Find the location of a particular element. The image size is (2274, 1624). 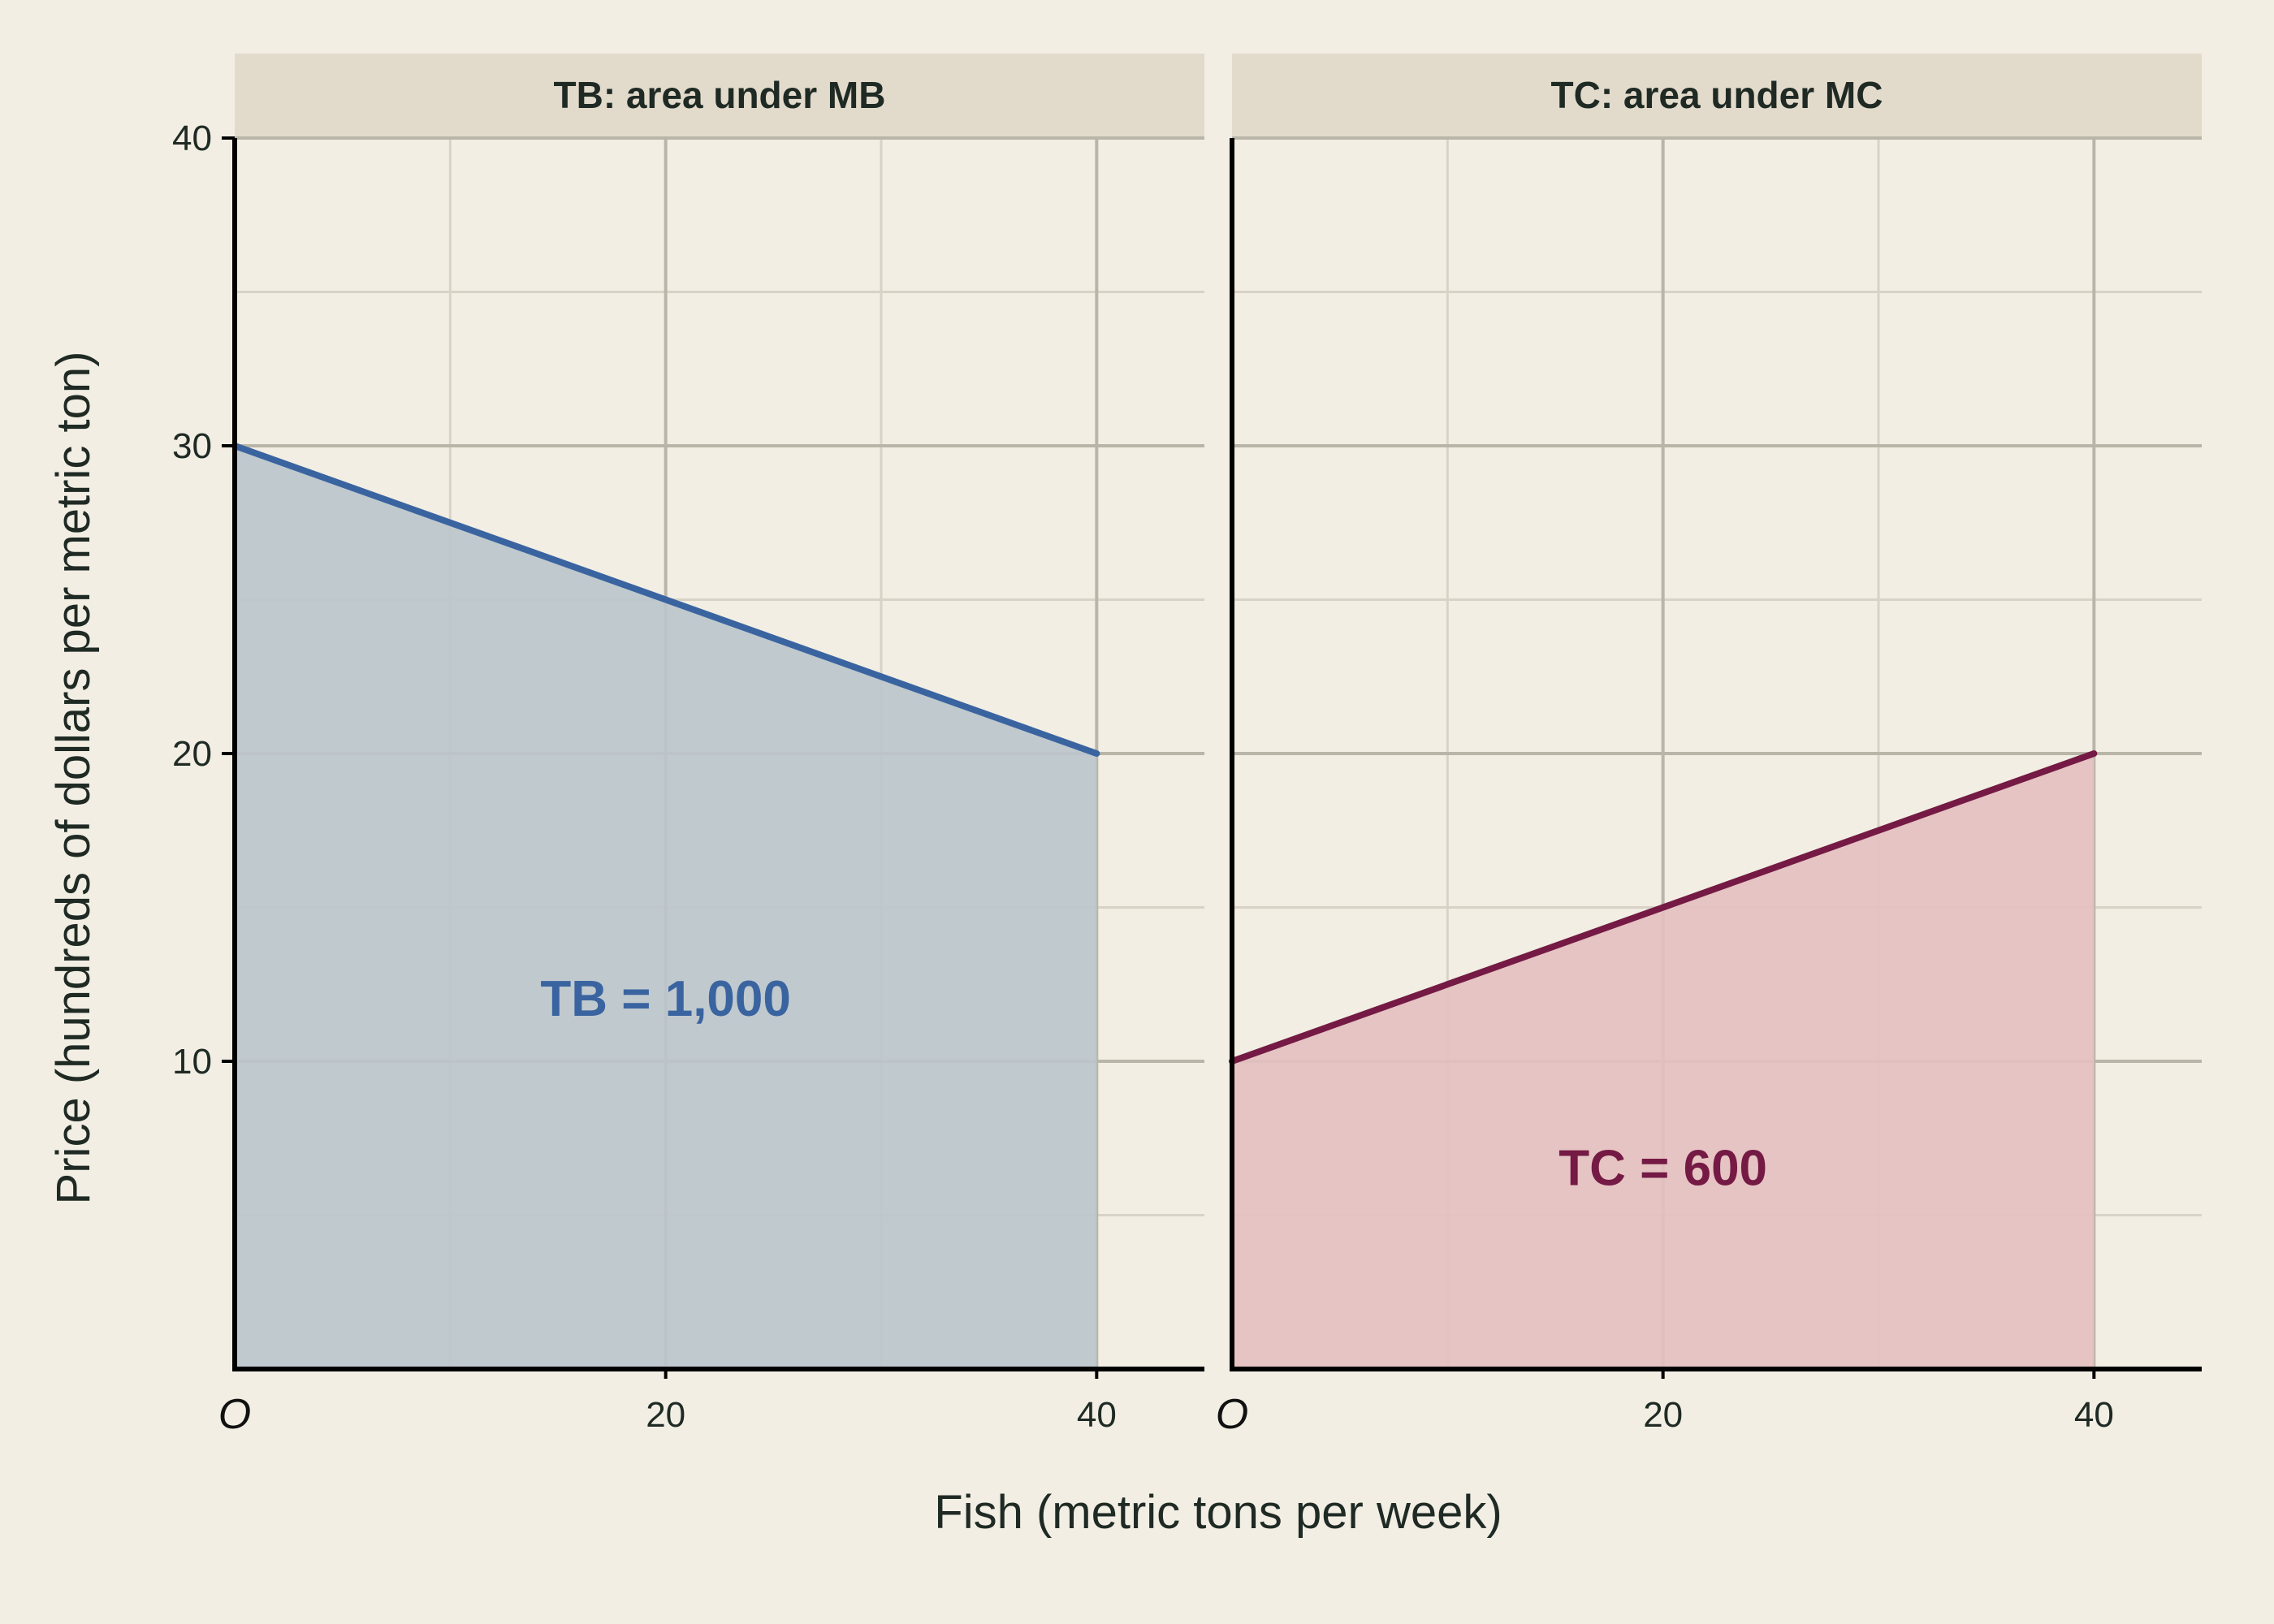

panel-title-tc: TC: area under MC is located at coordinates (1717, 95).